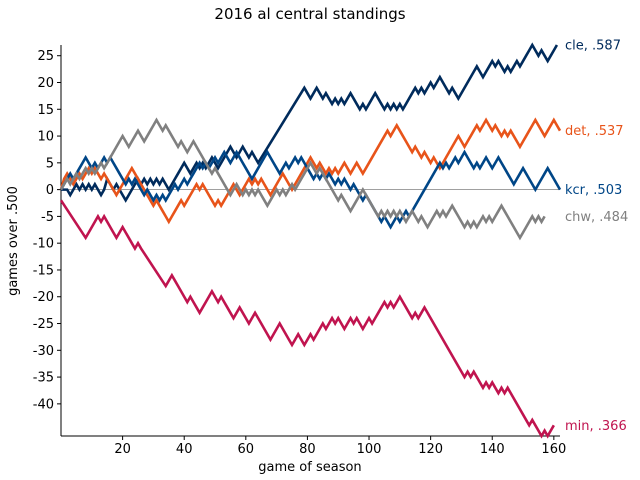 The width and height of the screenshot is (640, 480). Describe the element at coordinates (43, 244) in the screenshot. I see `y-tick-label: -10` at that location.